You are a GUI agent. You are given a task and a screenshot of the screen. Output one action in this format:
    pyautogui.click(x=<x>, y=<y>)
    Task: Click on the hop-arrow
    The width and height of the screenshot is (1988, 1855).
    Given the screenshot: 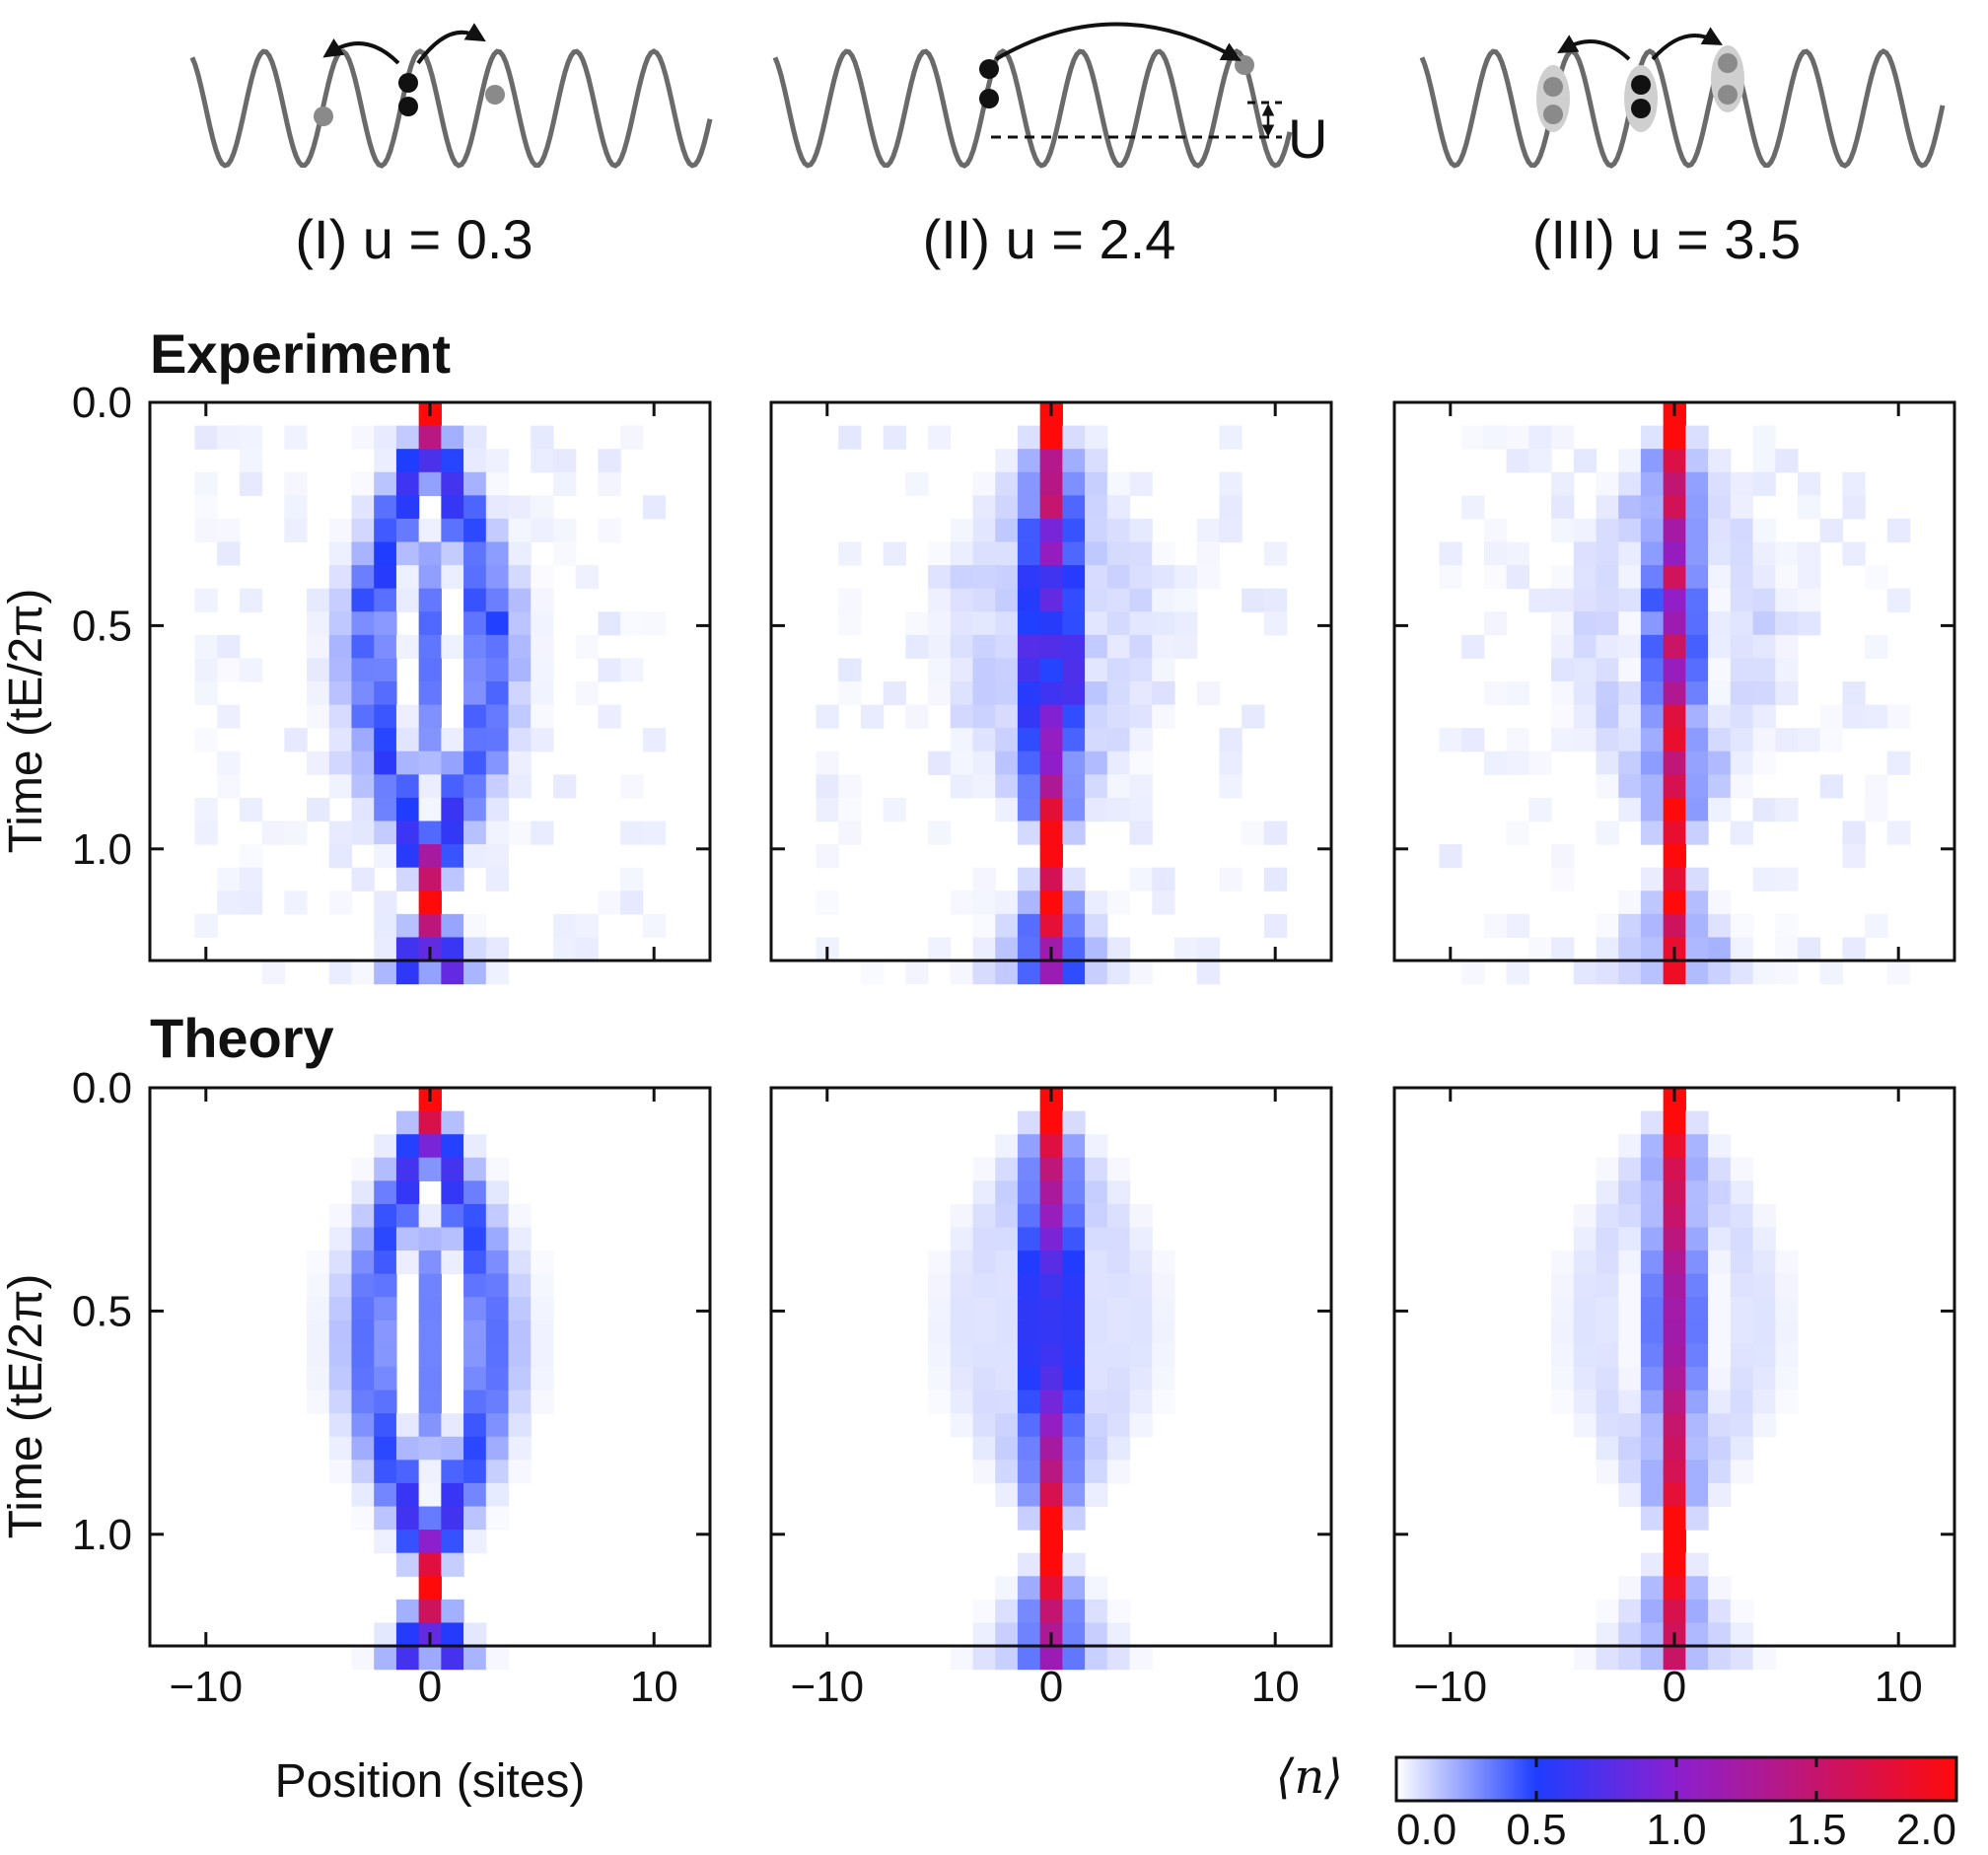 What is the action you would take?
    pyautogui.click(x=361, y=51)
    